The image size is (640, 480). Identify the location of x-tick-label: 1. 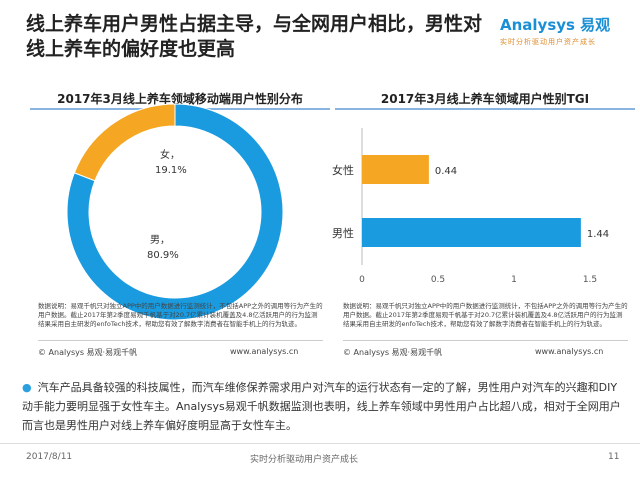
(514, 280).